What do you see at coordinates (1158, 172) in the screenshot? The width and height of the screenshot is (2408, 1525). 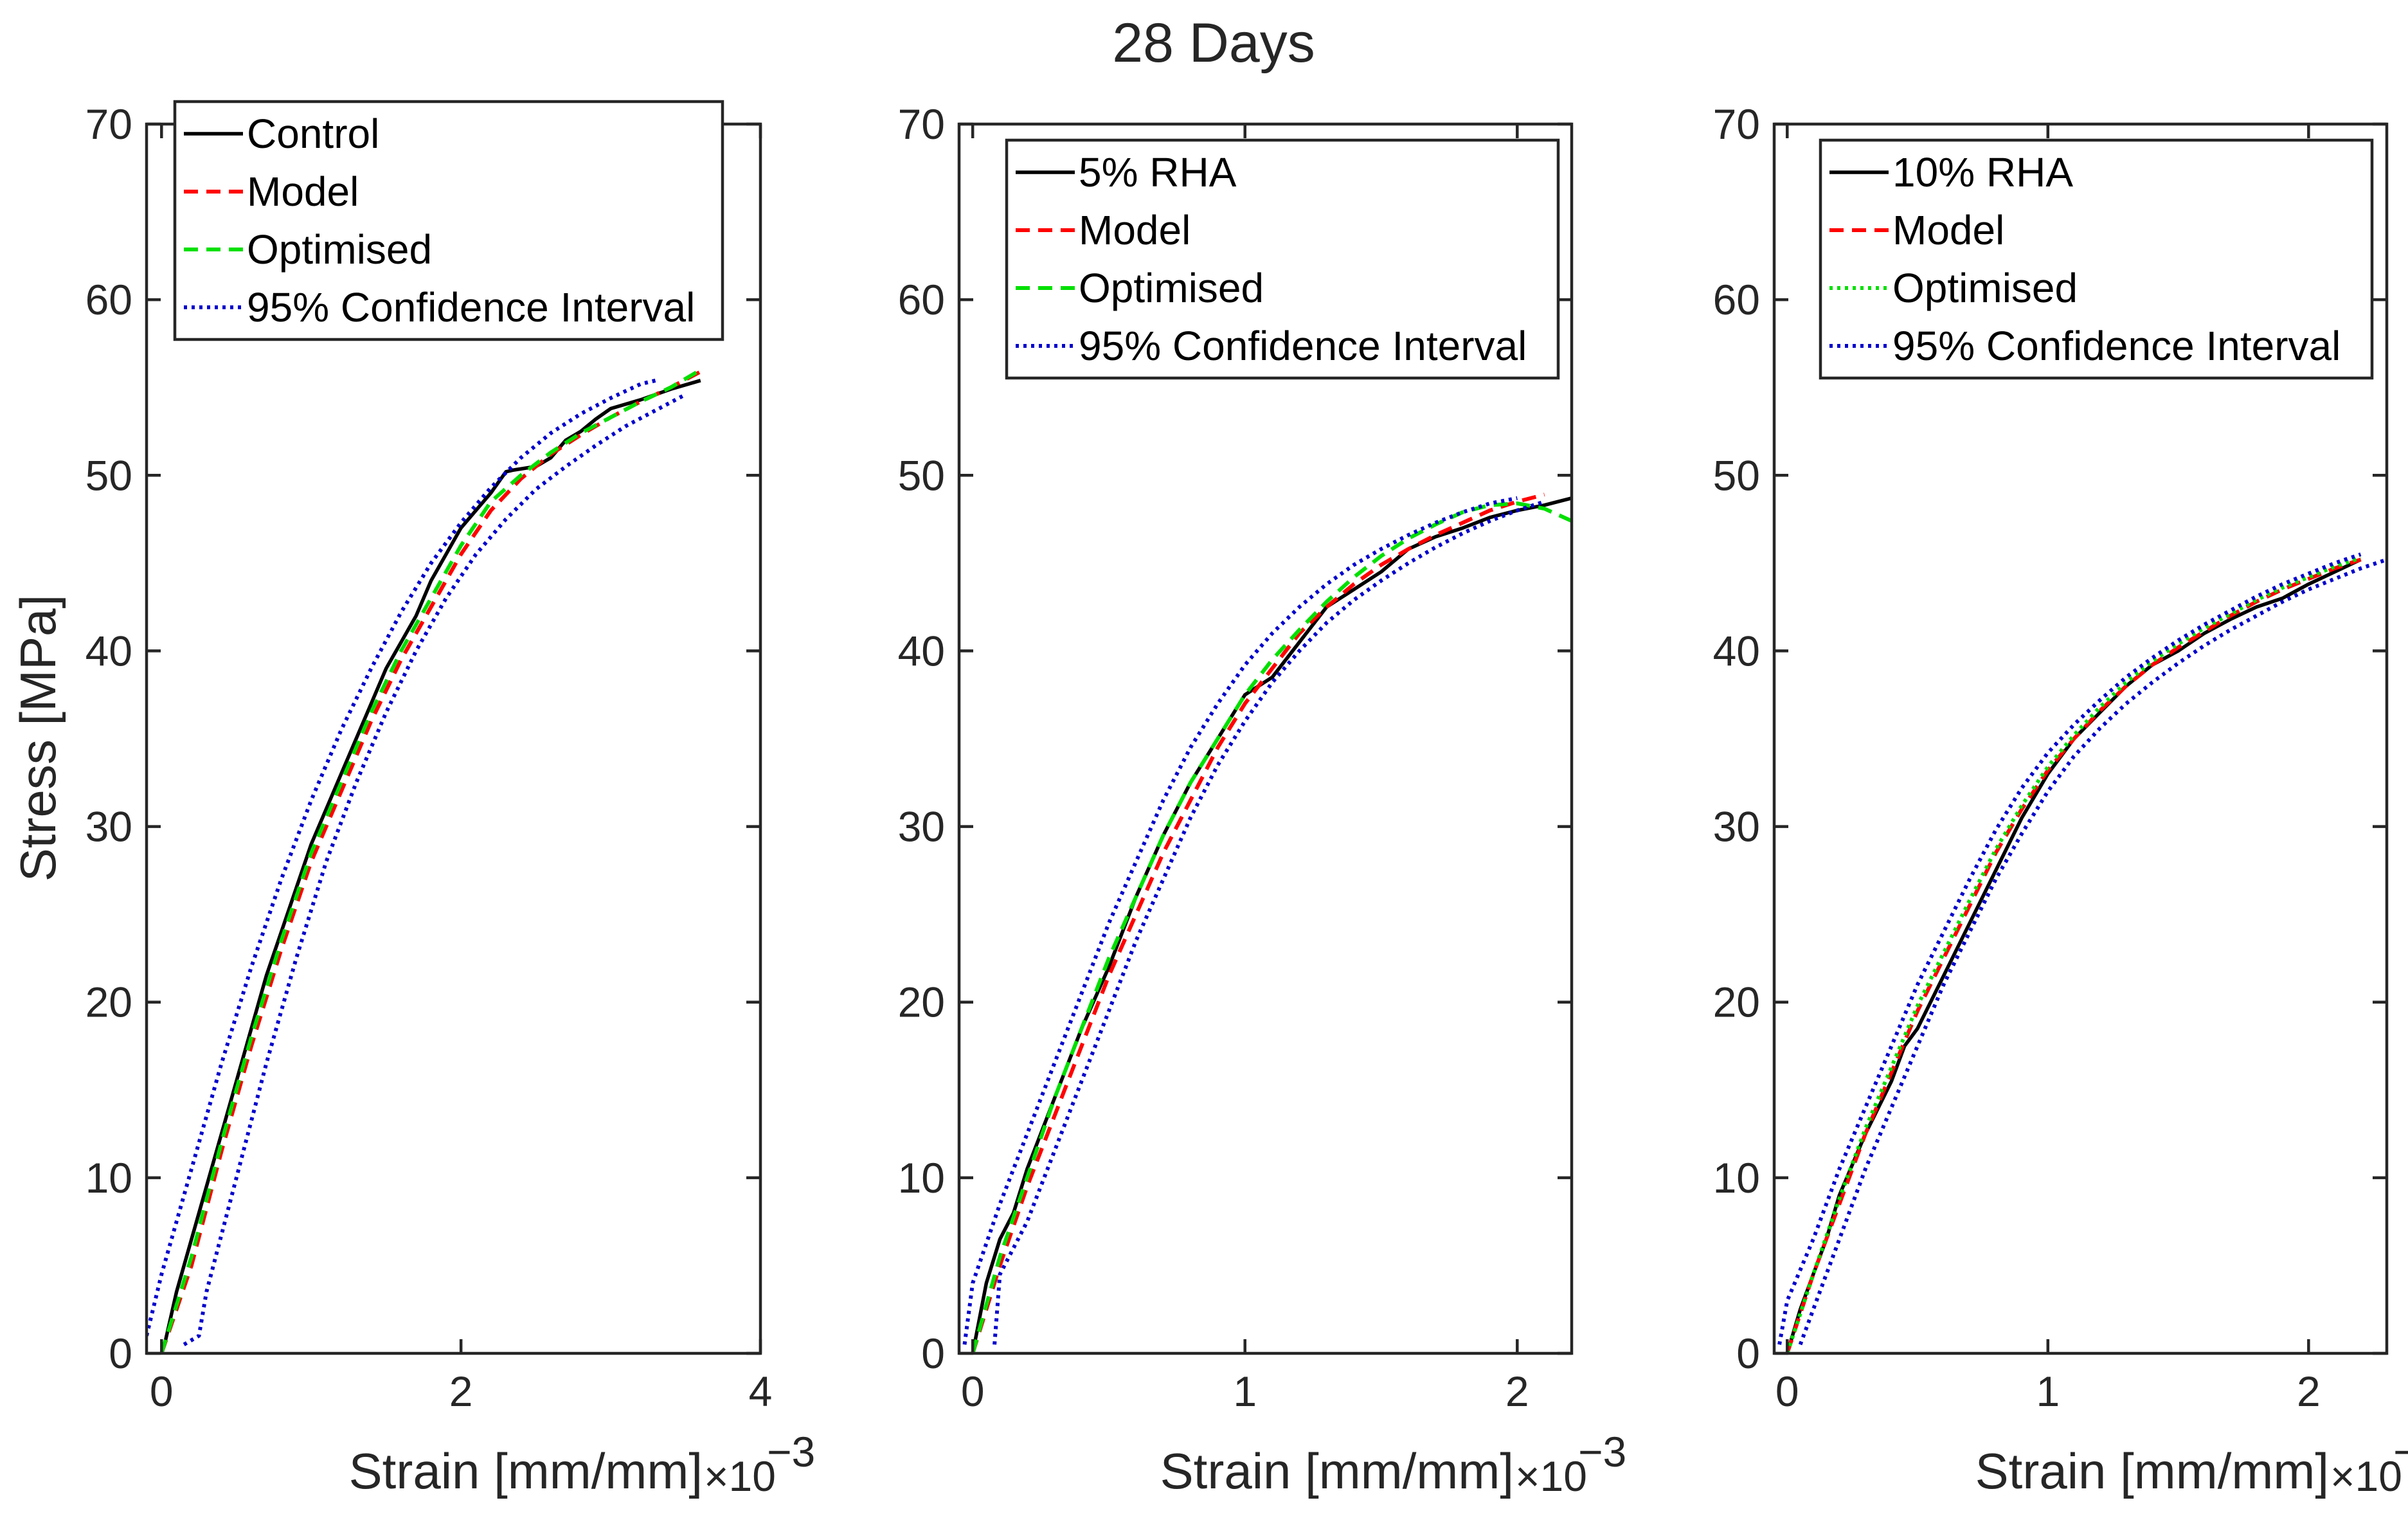 I see `legend-label: 5% RHA` at bounding box center [1158, 172].